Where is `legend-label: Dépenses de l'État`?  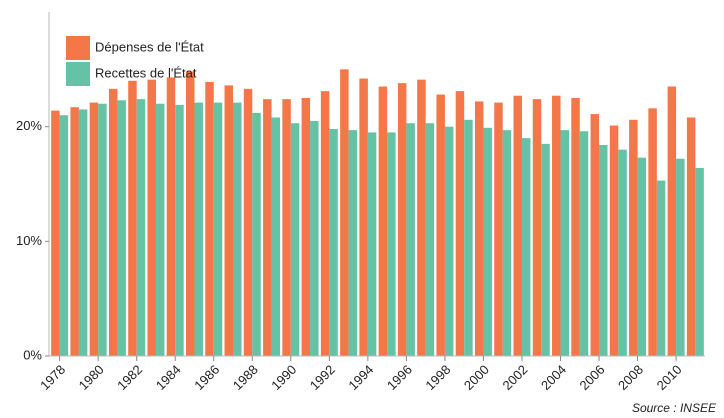
legend-label: Dépenses de l'État is located at coordinates (149, 46).